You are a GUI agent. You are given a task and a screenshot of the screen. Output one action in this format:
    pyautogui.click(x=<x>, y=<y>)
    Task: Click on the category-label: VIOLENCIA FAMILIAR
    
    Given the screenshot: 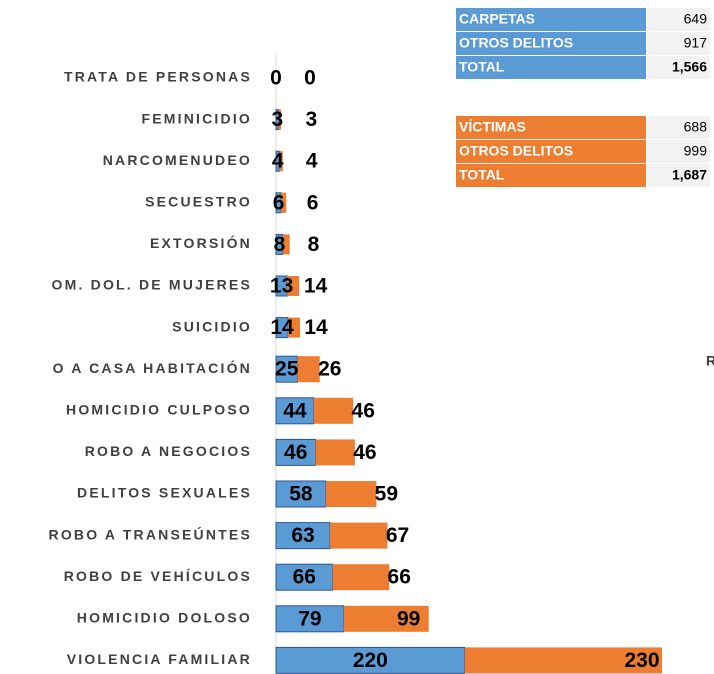 What is the action you would take?
    pyautogui.click(x=159, y=659)
    